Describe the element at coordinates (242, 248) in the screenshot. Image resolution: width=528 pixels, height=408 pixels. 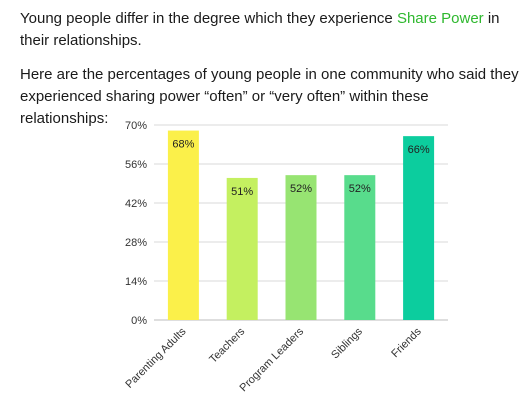
I see `bar-teachers` at that location.